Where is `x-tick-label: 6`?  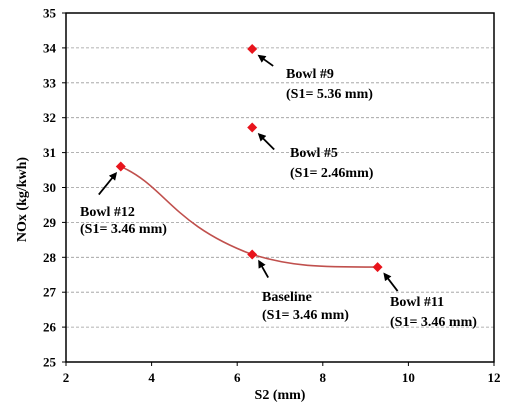
x-tick-label: 6 is located at coordinates (237, 377).